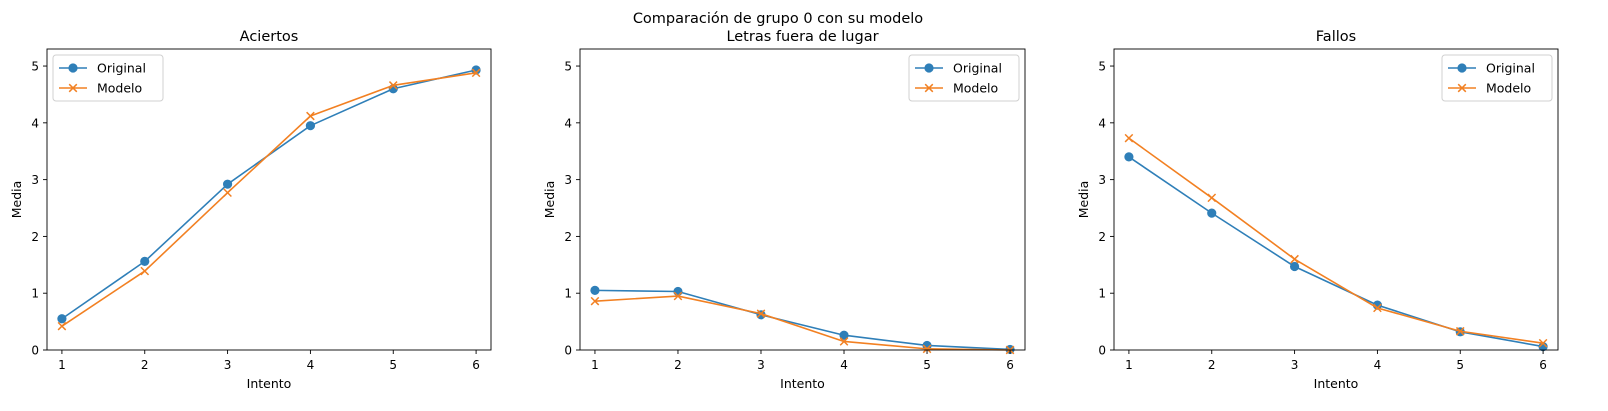 The width and height of the screenshot is (1608, 411). I want to click on subplot-title: Fallos, so click(1336, 37).